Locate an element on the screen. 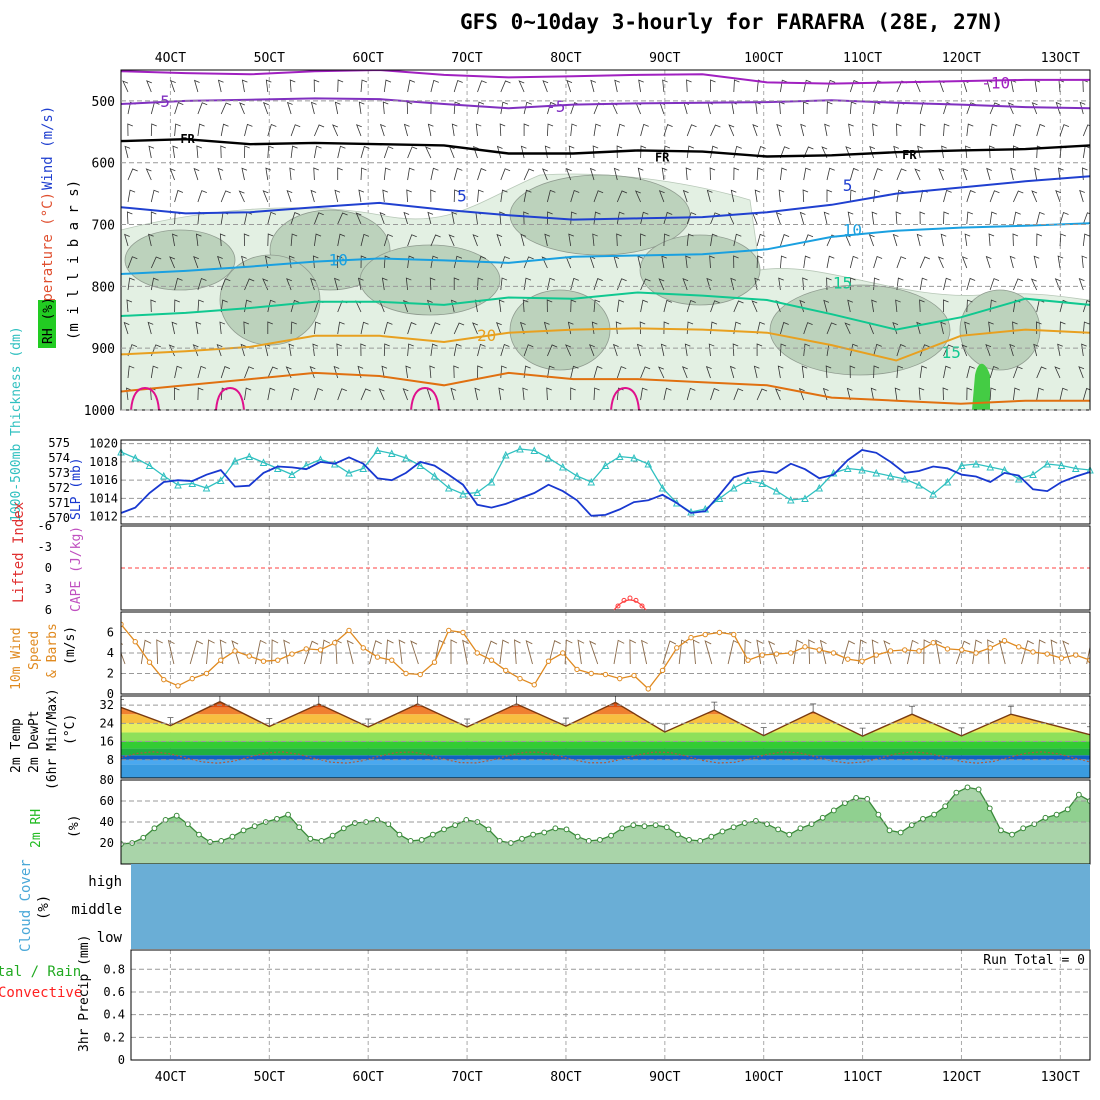 The width and height of the screenshot is (1100, 1100). temp-band is located at coordinates (605, 757).